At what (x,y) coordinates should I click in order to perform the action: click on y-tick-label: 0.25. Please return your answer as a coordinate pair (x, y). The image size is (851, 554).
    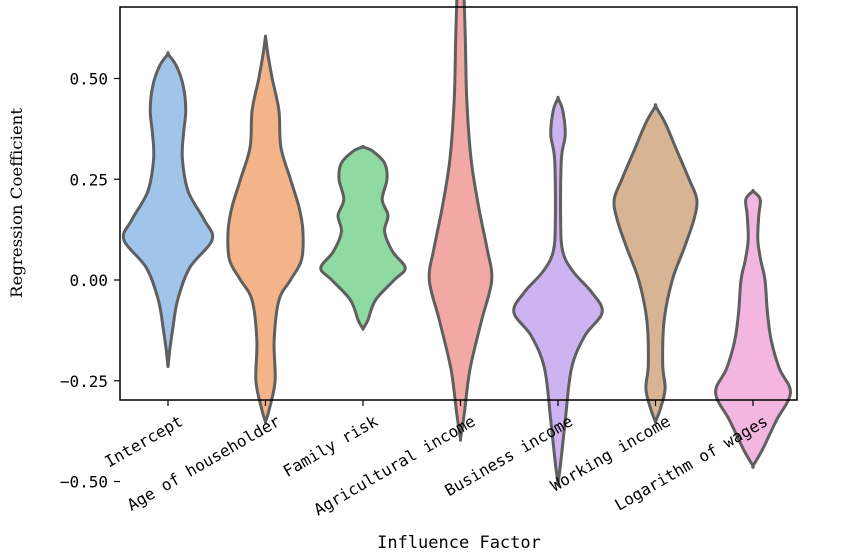
    Looking at the image, I should click on (88, 179).